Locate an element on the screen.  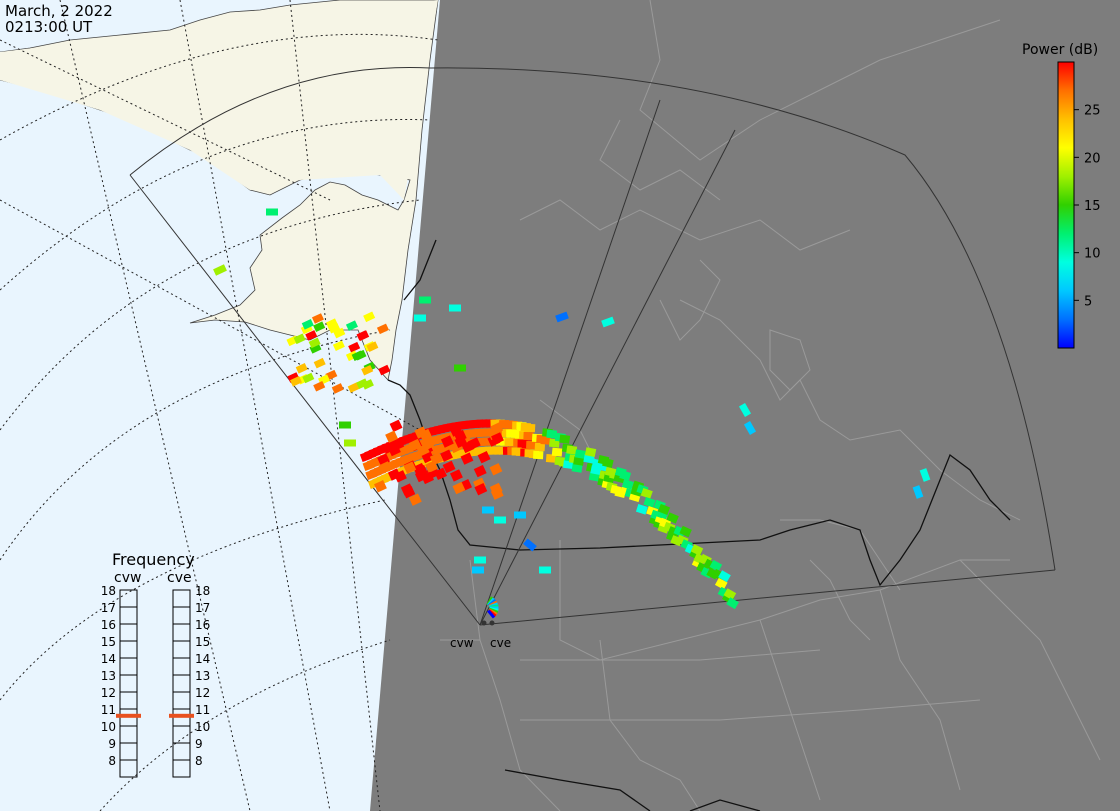
frequency-scale-label: 17 is located at coordinates (108, 608).